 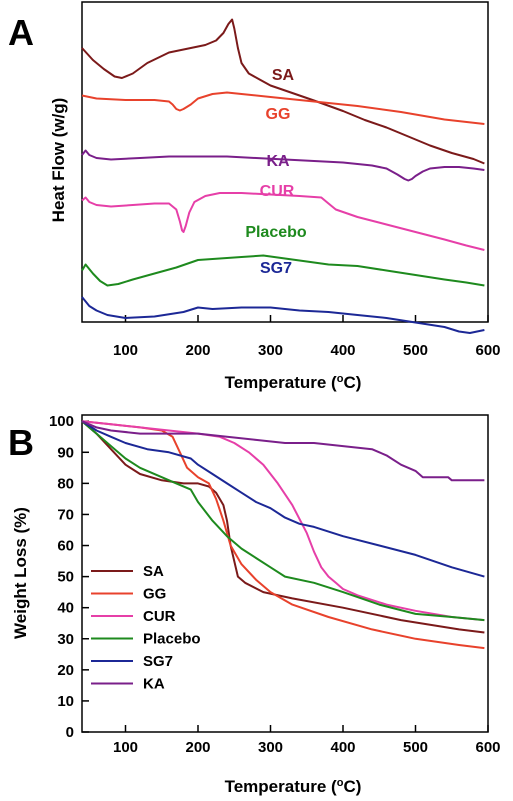 I want to click on panel-b-y-tick-label: 10, so click(x=65, y=701).